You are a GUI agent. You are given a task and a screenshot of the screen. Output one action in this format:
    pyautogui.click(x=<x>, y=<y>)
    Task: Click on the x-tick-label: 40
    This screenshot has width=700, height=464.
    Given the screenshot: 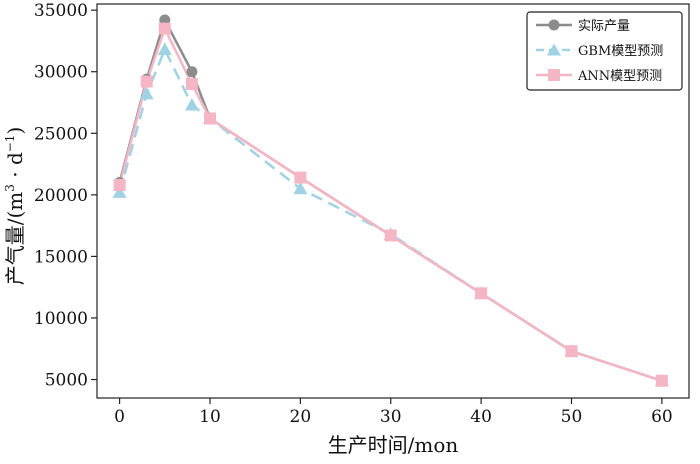 What is the action you would take?
    pyautogui.click(x=481, y=417)
    